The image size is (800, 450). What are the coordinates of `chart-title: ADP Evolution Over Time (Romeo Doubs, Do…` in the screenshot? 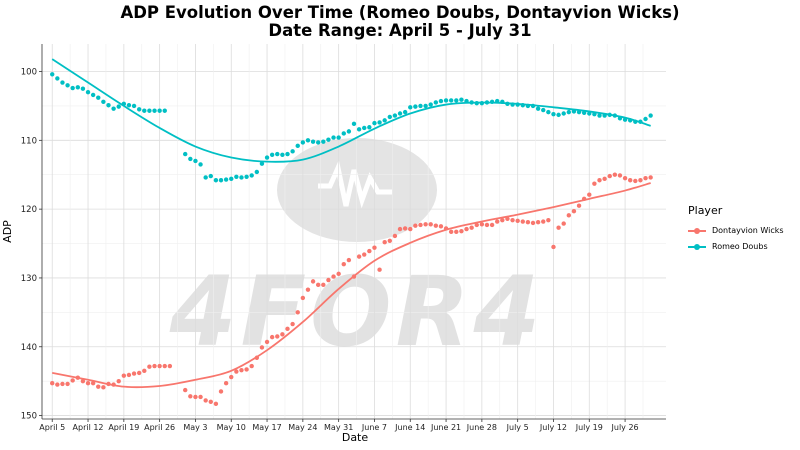 It's located at (400, 12).